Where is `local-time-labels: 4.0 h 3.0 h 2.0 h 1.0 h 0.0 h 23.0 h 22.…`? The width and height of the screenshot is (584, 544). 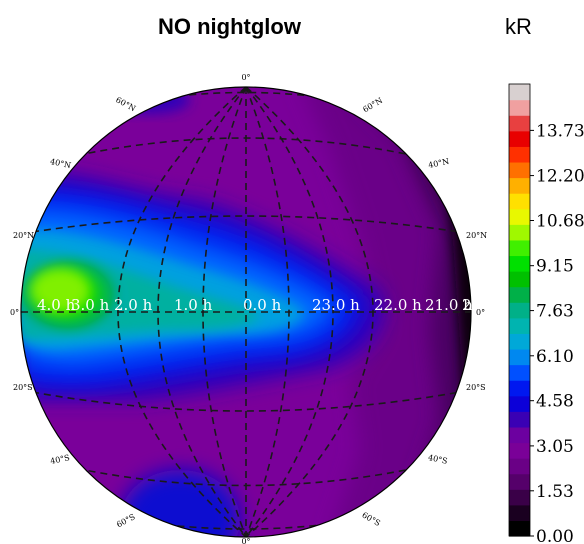
local-time-labels: 4.0 h 3.0 h 2.0 h 1.0 h 0.0 h 23.0 h 22.… is located at coordinates (259, 305).